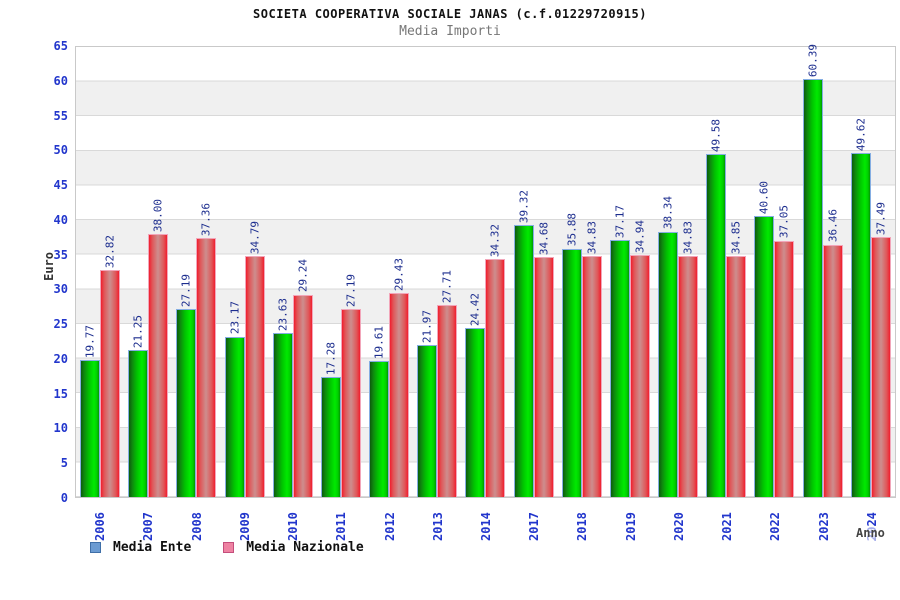 The height and width of the screenshot is (600, 900). I want to click on legend-swatch-media-nazionale-icon, so click(229, 547).